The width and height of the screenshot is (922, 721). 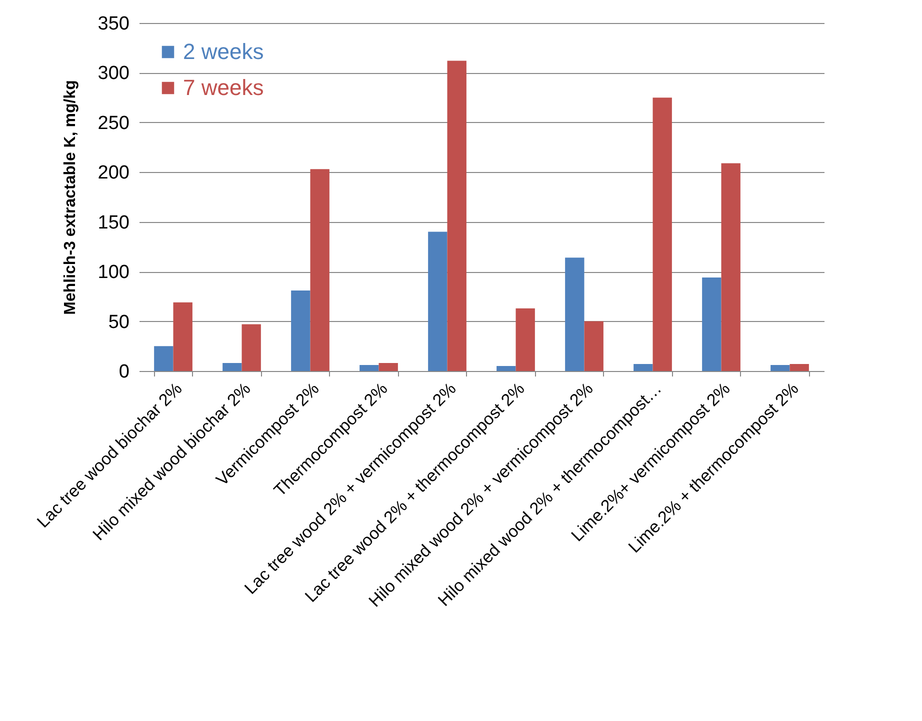 I want to click on legend-label: 2 weeks, so click(x=223, y=51).